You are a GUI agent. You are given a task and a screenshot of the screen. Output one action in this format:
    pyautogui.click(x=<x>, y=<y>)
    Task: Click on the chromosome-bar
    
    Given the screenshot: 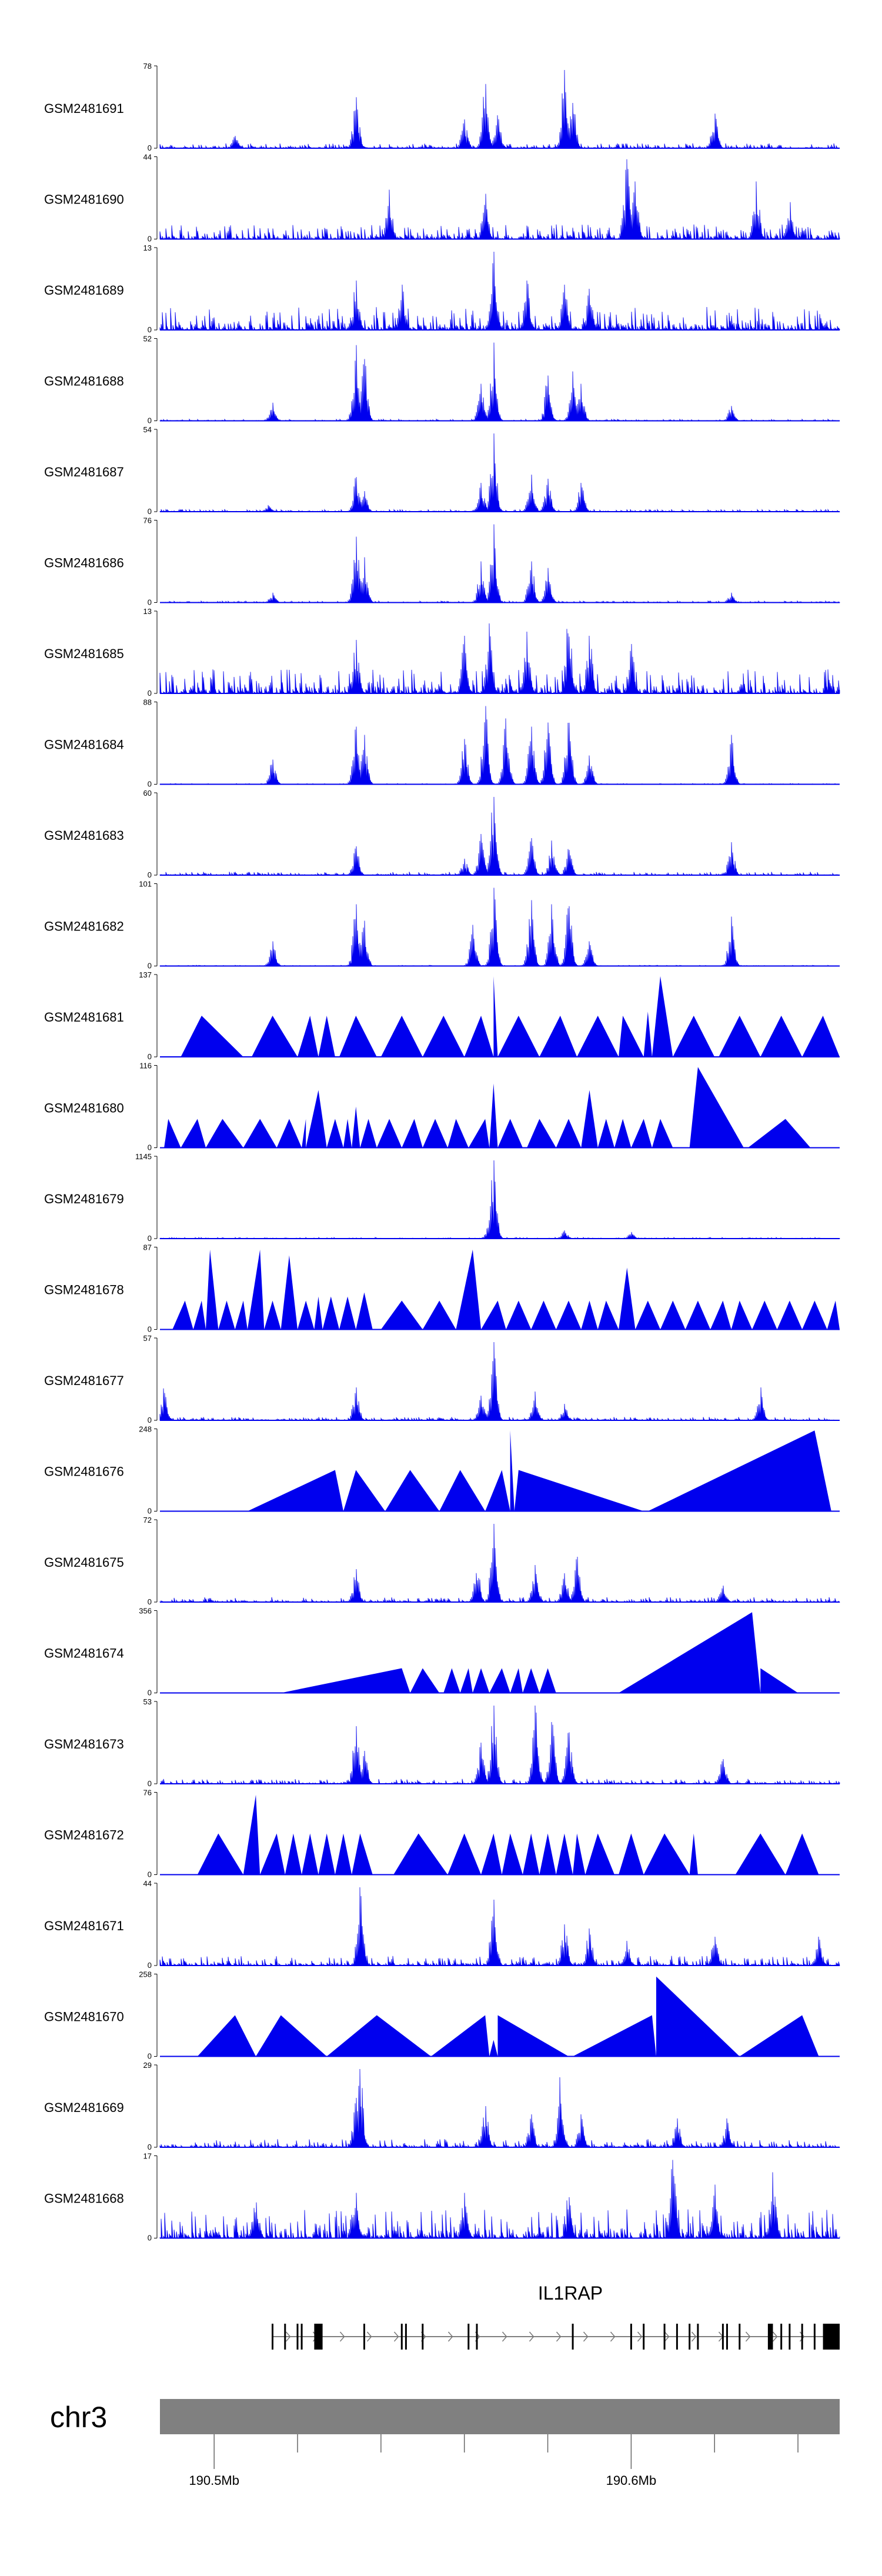 What is the action you would take?
    pyautogui.click(x=500, y=2416)
    